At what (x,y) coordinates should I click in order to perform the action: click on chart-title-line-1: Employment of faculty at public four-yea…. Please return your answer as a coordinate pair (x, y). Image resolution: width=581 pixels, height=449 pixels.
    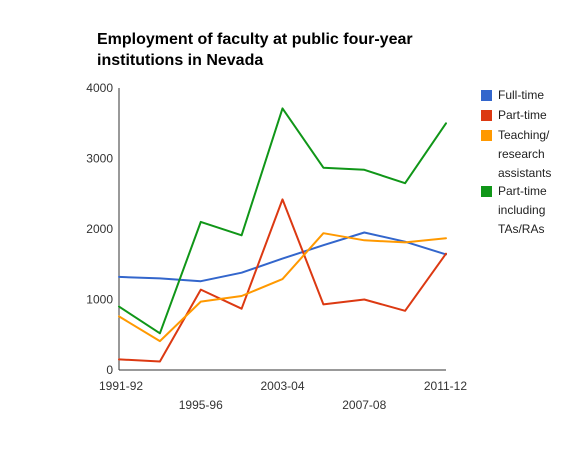
    Looking at the image, I should click on (255, 39).